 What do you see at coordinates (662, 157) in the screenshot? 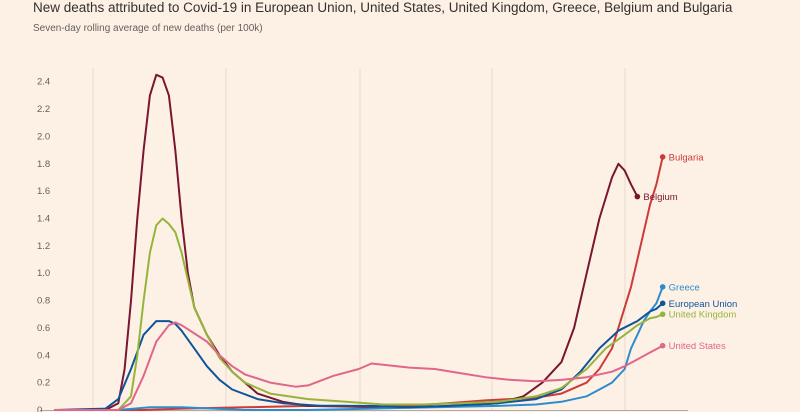
I see `series-end-dot-bulgaria` at bounding box center [662, 157].